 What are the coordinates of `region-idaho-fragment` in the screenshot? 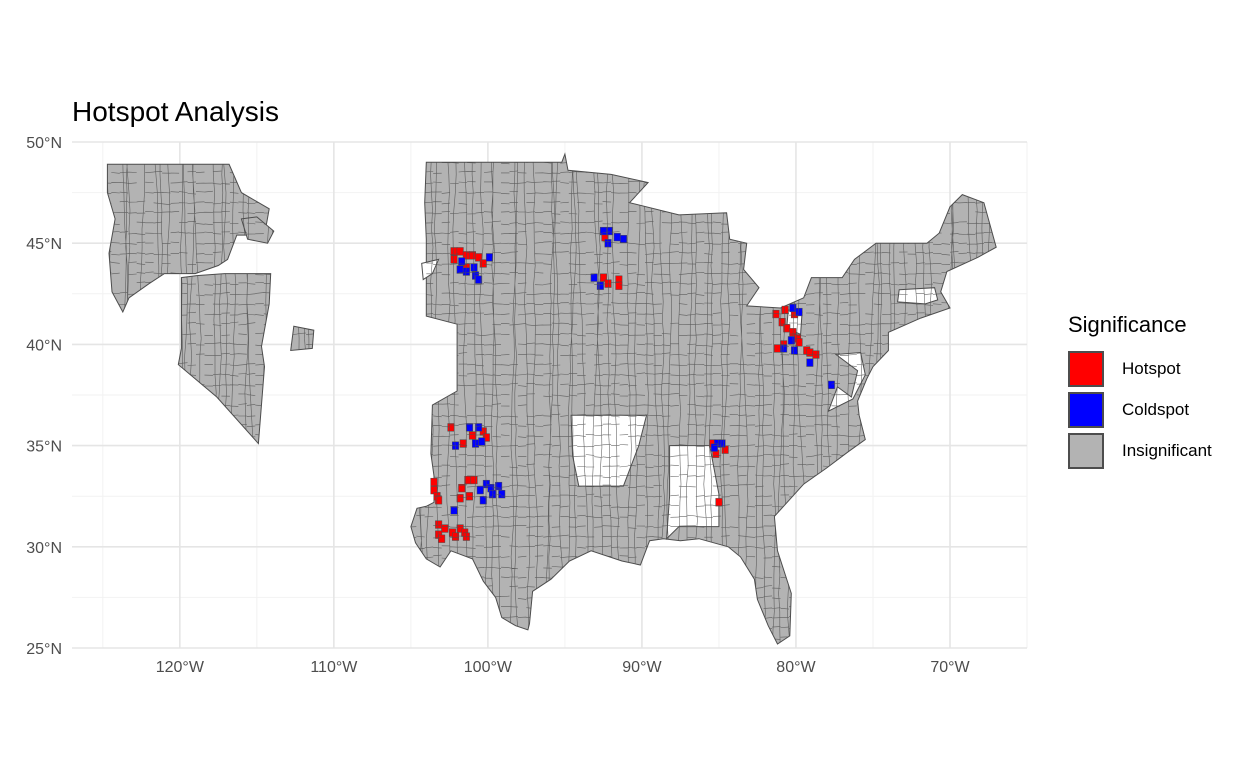 It's located at (257, 230).